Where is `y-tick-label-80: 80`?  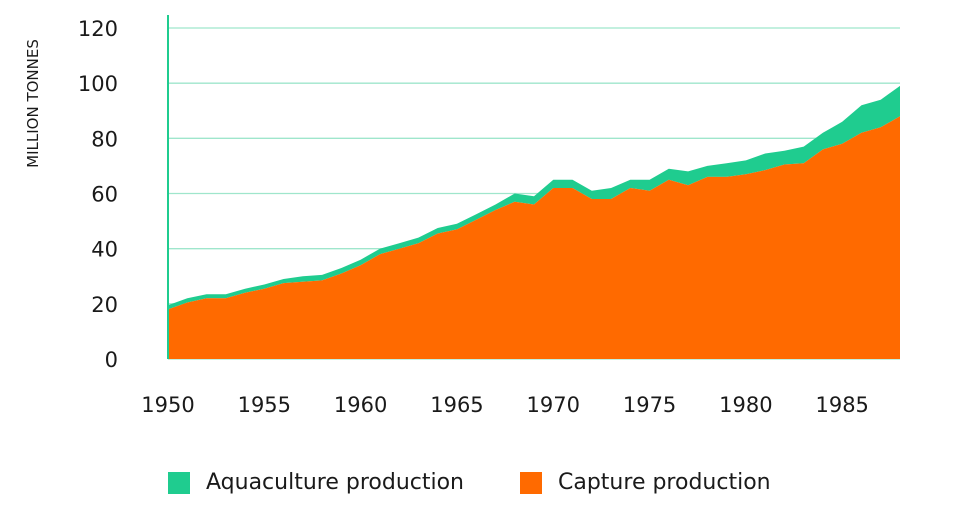 y-tick-label-80: 80 is located at coordinates (104, 139).